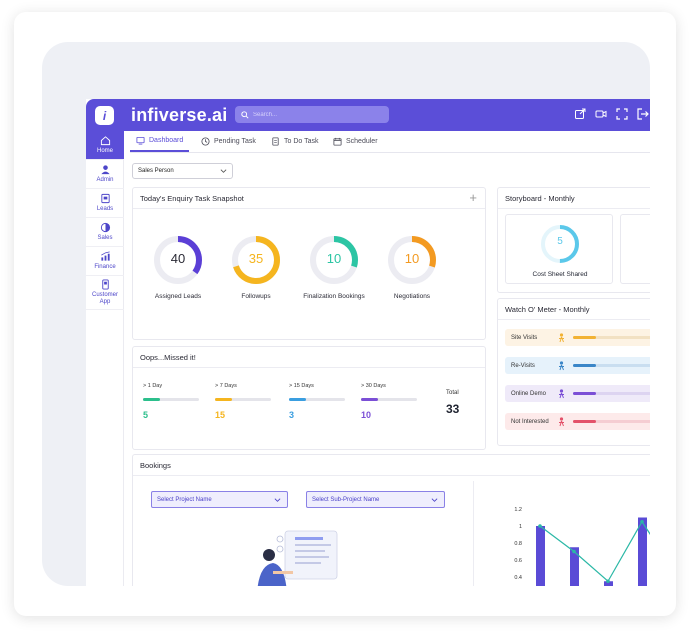 The width and height of the screenshot is (691, 635). I want to click on sidebar-item-label: Sales, so click(105, 238).